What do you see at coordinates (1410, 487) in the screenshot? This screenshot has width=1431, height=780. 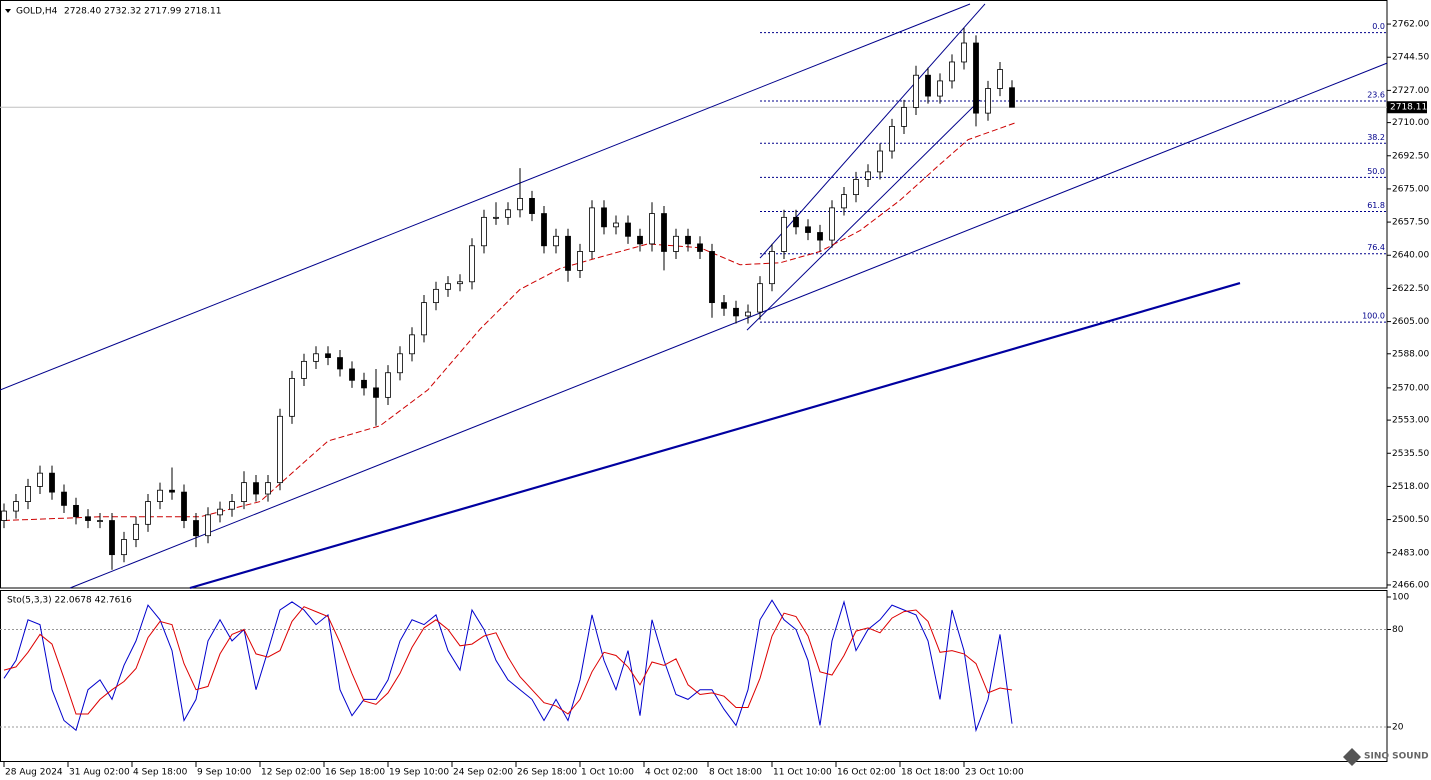 I see `y-tick-label: 2518.00` at bounding box center [1410, 487].